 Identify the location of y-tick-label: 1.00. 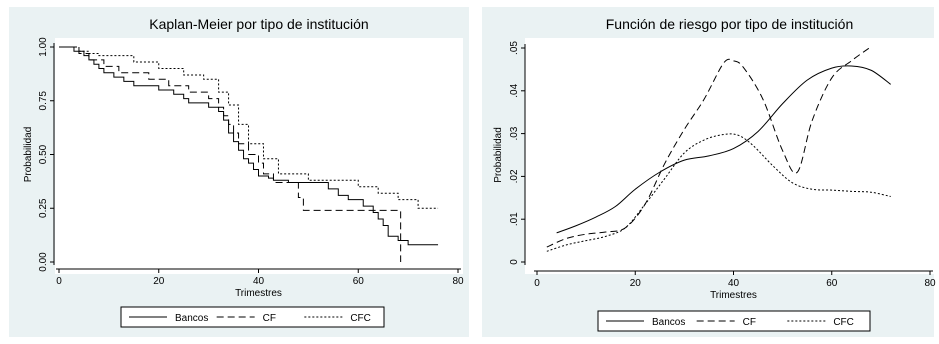
(43, 47).